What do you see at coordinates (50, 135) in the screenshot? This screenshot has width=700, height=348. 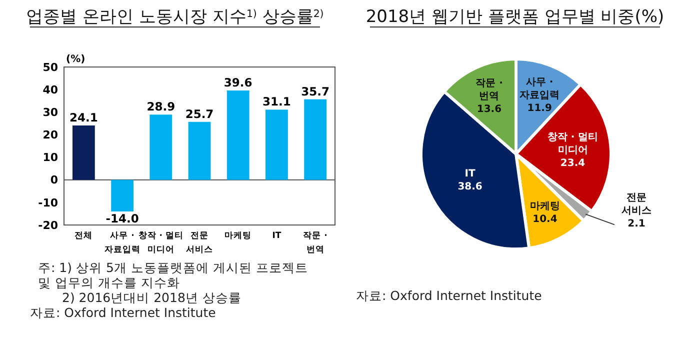 I see `y-tick-label: 20` at bounding box center [50, 135].